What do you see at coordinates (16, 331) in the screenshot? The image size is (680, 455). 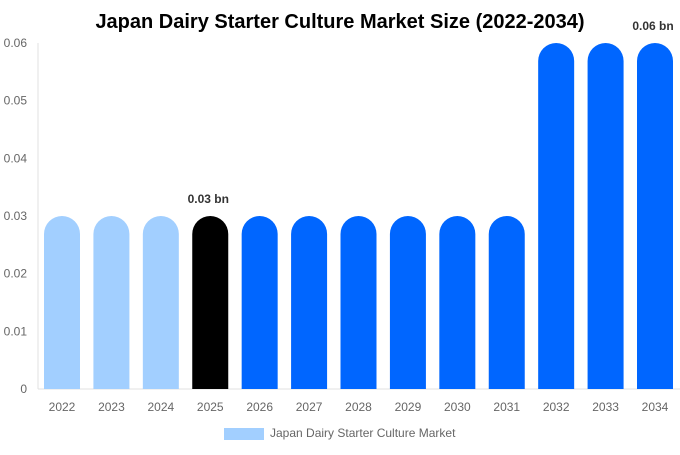 I see `y-tick-label: 0.01` at bounding box center [16, 331].